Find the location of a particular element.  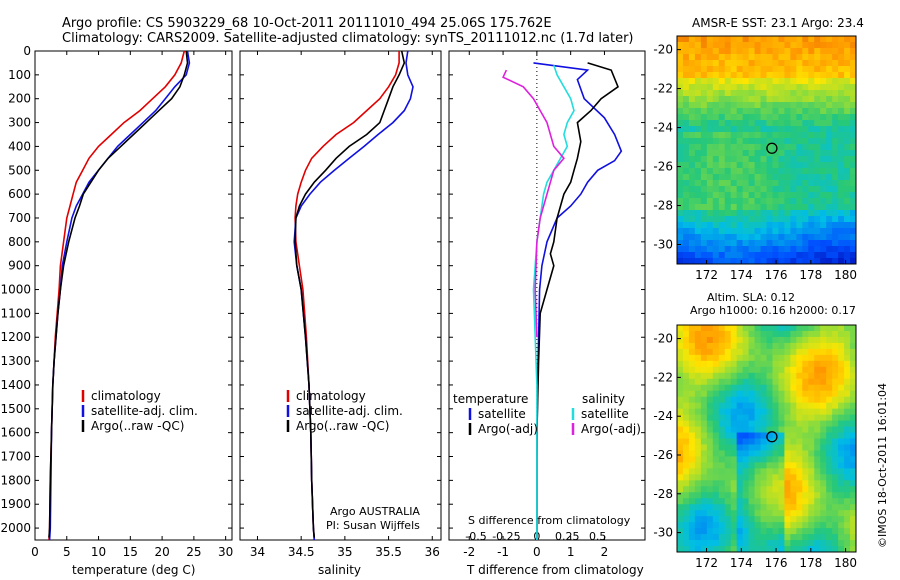

x-tick-label: 34 is located at coordinates (257, 552).